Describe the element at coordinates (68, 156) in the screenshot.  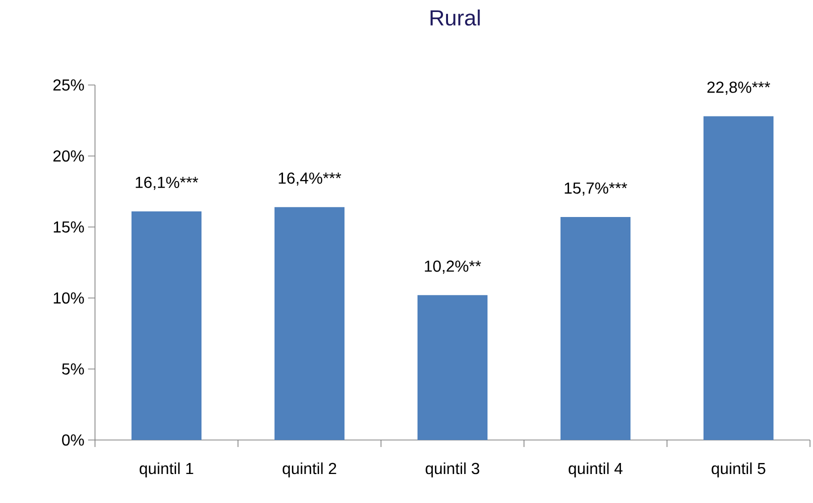
I see `y-tick-label: 20%` at that location.